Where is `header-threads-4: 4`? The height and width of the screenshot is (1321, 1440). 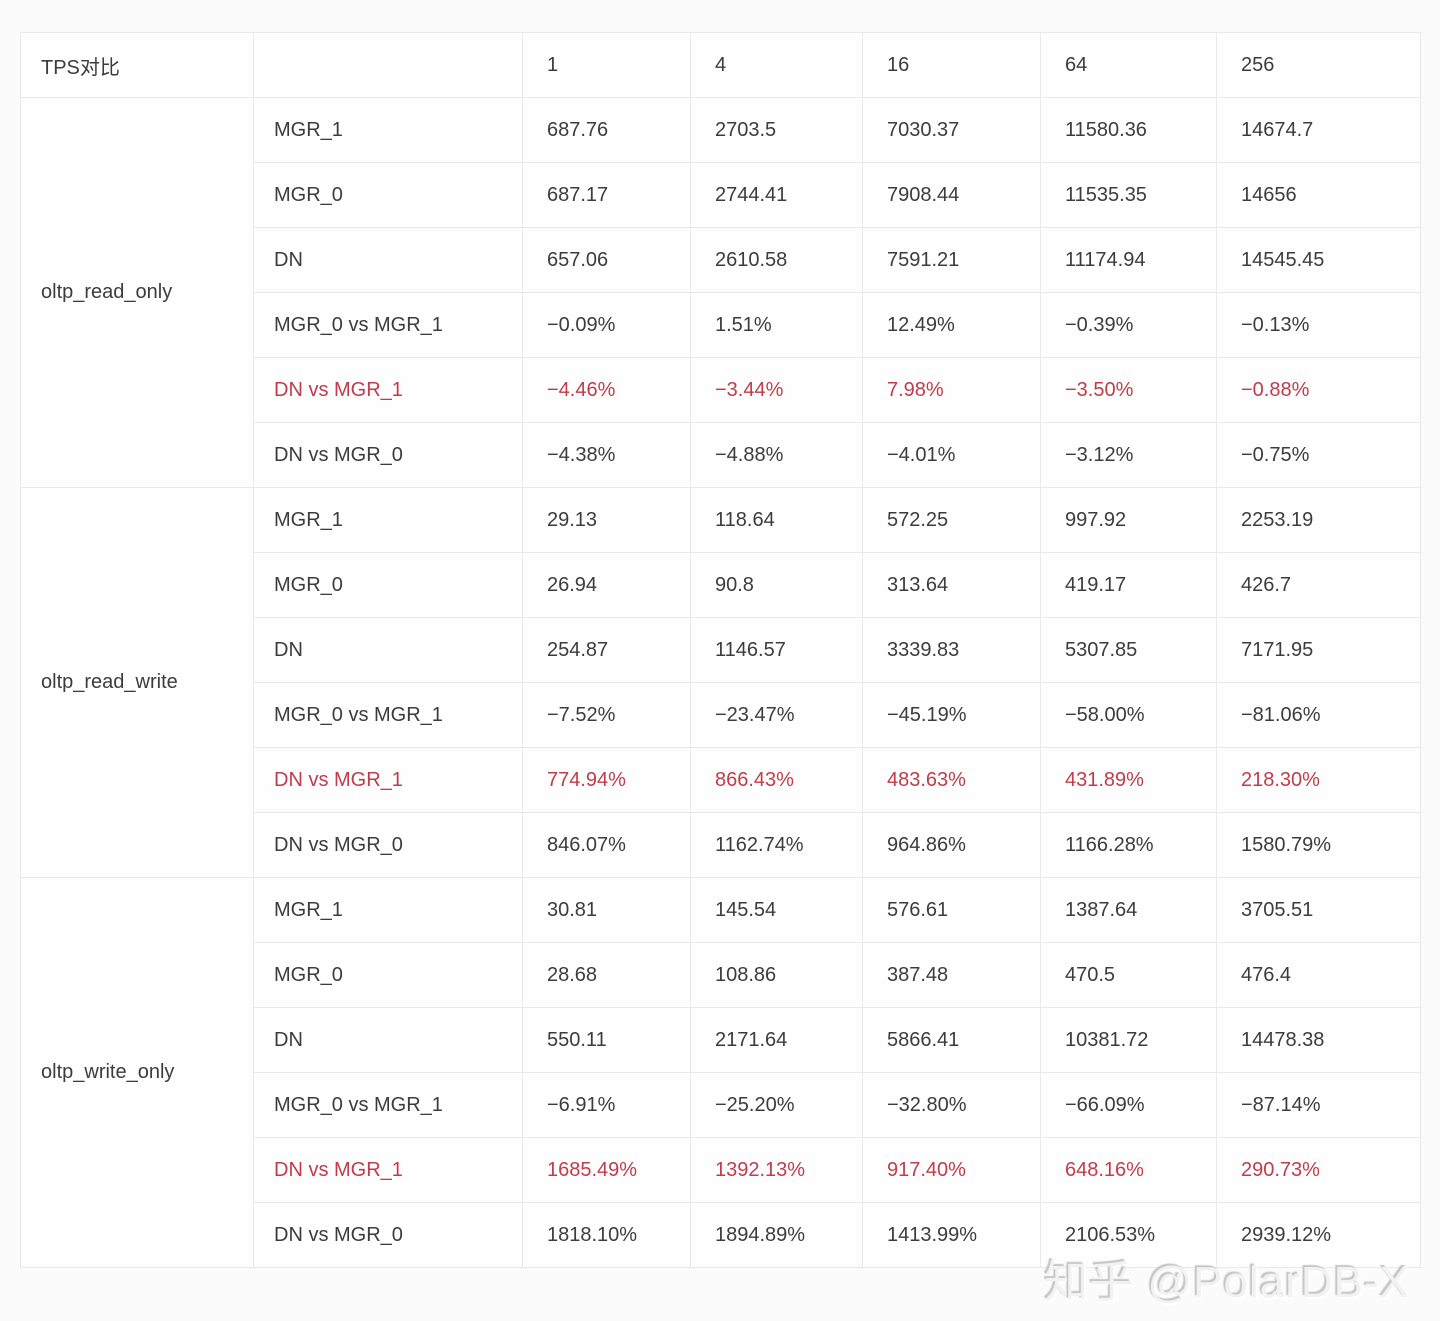
header-threads-4: 4 is located at coordinates (776, 65).